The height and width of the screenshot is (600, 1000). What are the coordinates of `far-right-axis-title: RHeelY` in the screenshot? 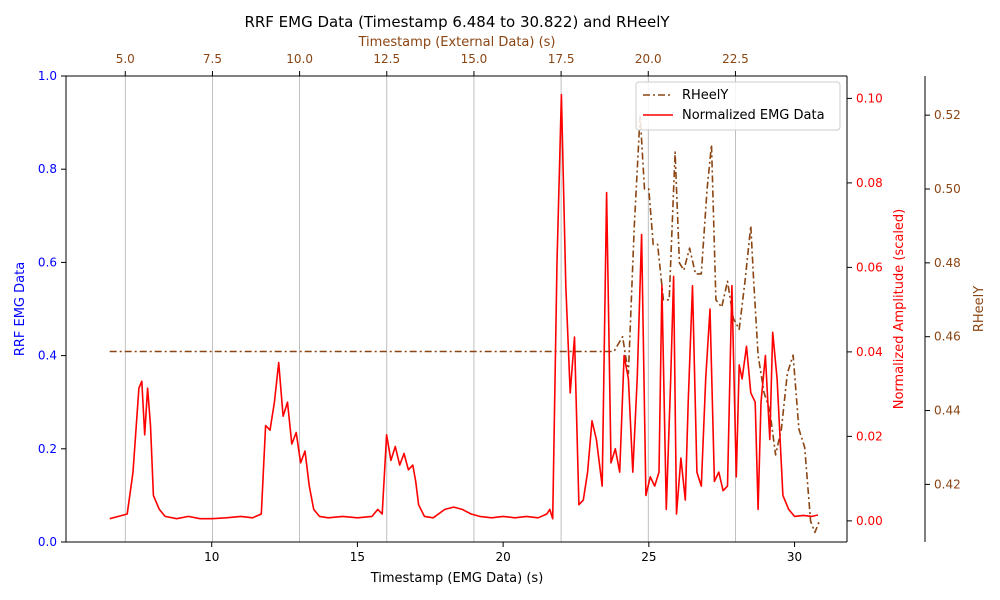 It's located at (979, 309).